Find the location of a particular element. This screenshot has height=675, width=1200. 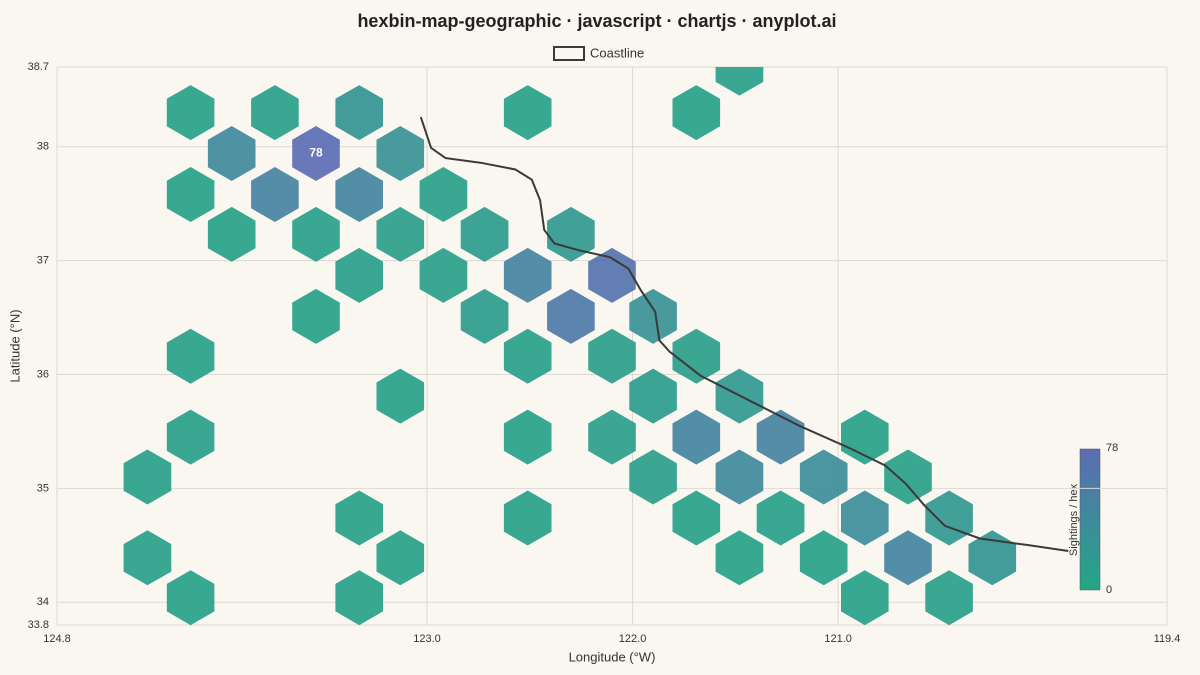

y-tick-label: 33.8 is located at coordinates (38, 625).